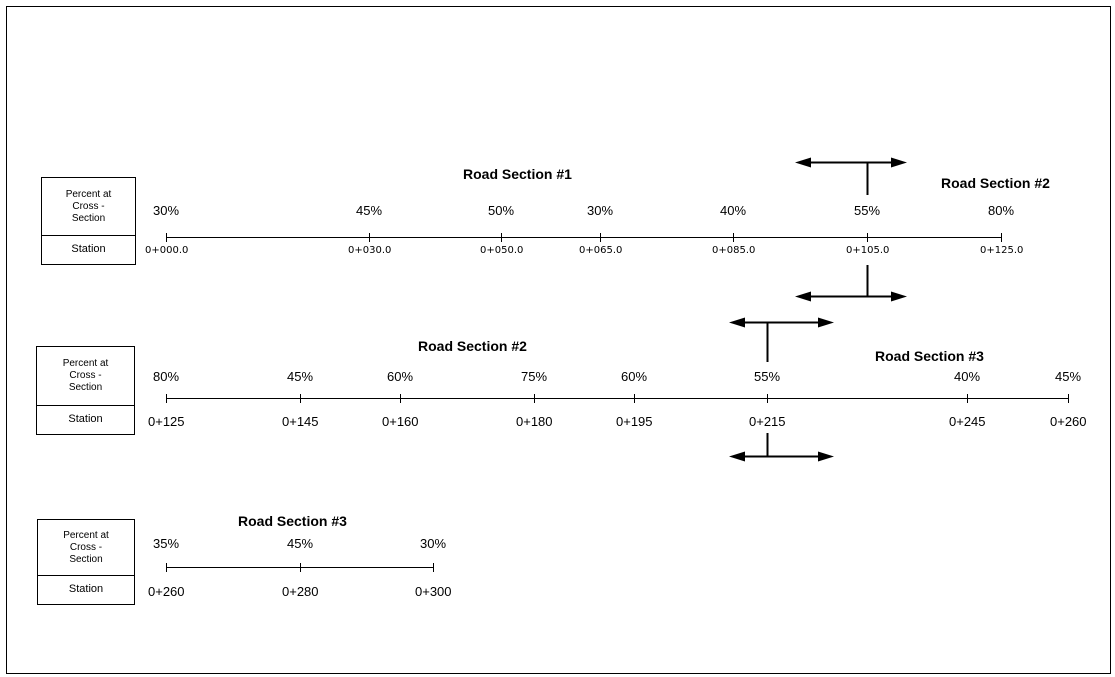 The image size is (1115, 677). Describe the element at coordinates (370, 250) in the screenshot. I see `station-label: 0+030.0` at that location.